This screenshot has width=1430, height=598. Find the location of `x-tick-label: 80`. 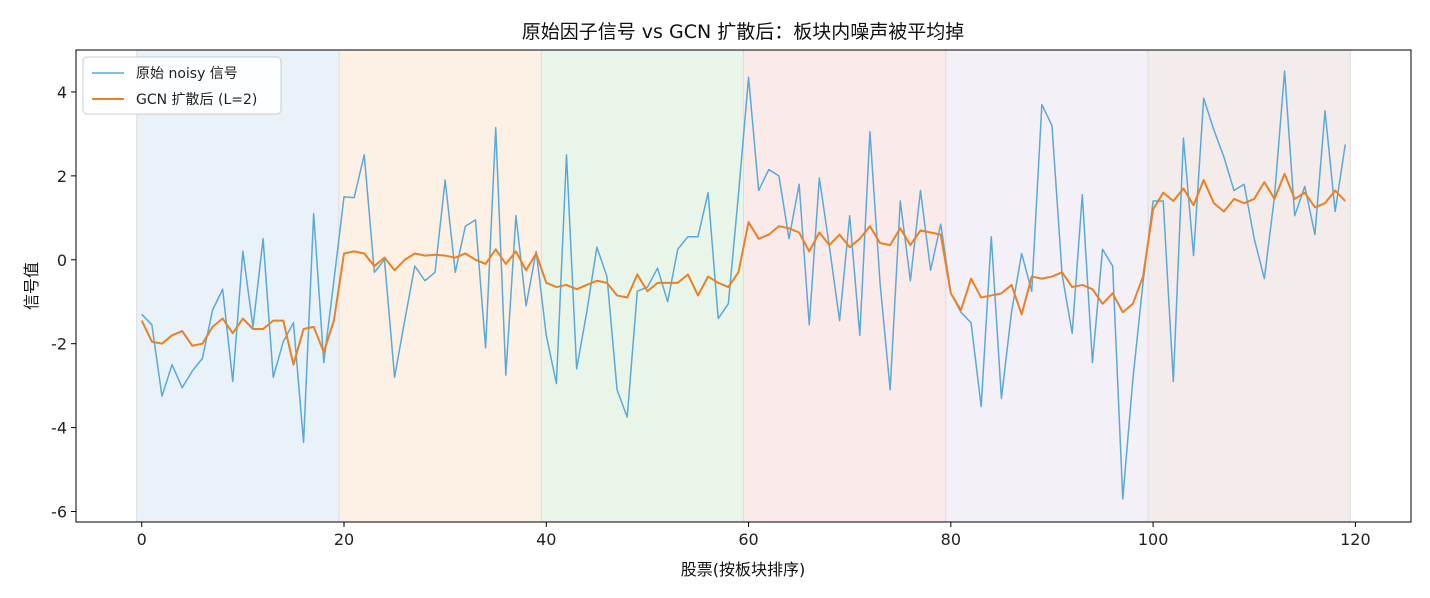

x-tick-label: 80 is located at coordinates (951, 539).